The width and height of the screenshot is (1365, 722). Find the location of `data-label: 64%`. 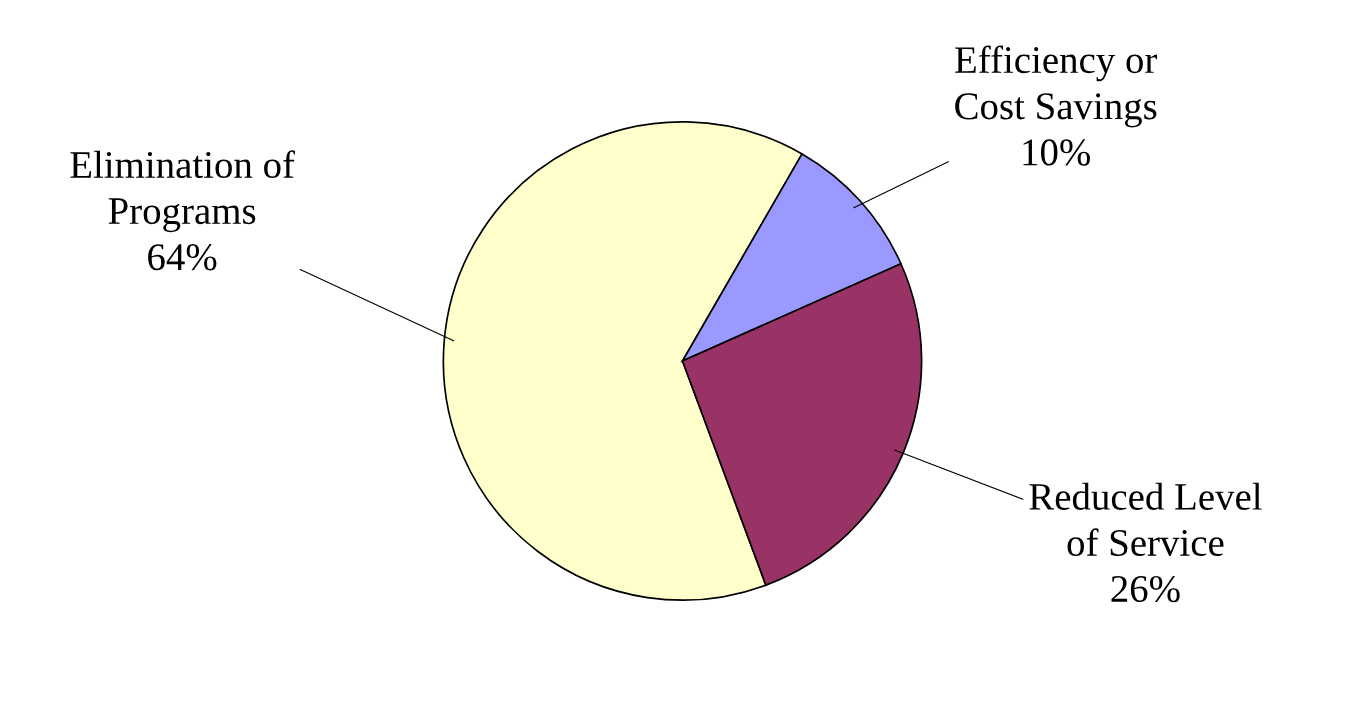

data-label: 64% is located at coordinates (182, 257).